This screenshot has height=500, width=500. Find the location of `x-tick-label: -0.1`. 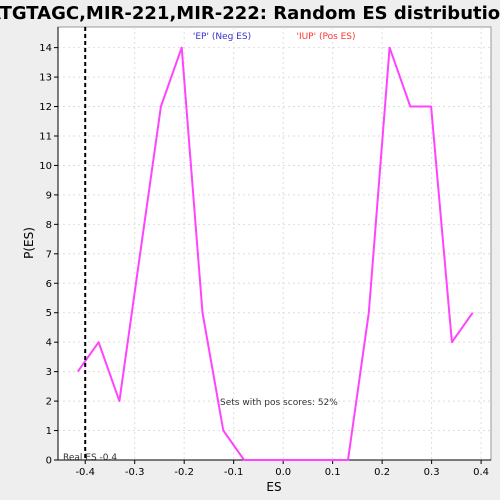

x-tick-label: -0.1 is located at coordinates (234, 472).